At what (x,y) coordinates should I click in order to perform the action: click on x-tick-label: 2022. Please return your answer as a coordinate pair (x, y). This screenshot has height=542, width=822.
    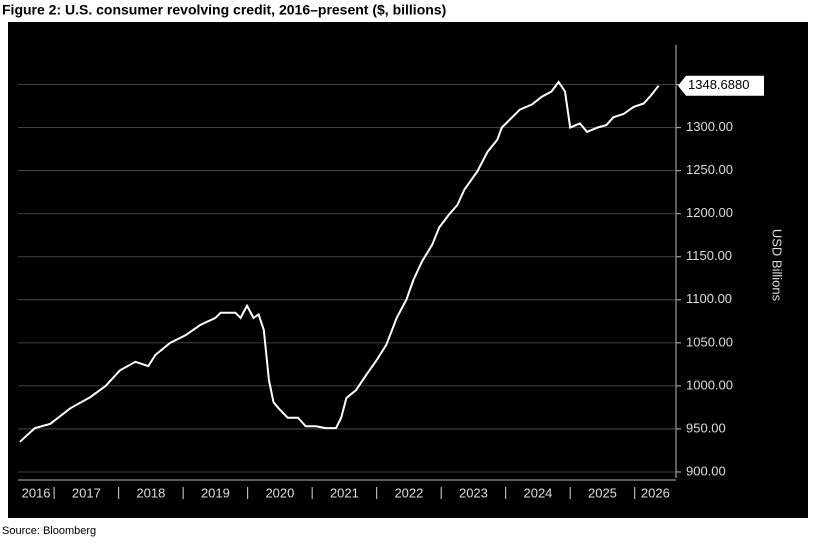
    Looking at the image, I should click on (408, 492).